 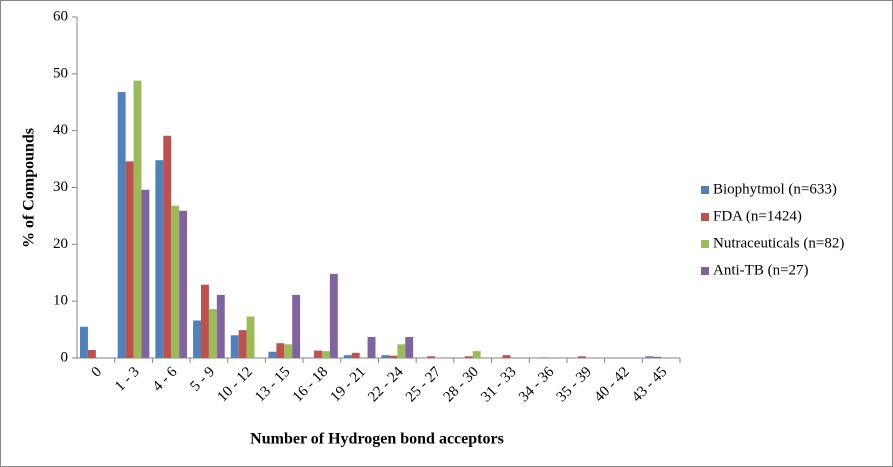 I want to click on x-axis-title: Number of Hydrogen bond acceptors, so click(x=377, y=439).